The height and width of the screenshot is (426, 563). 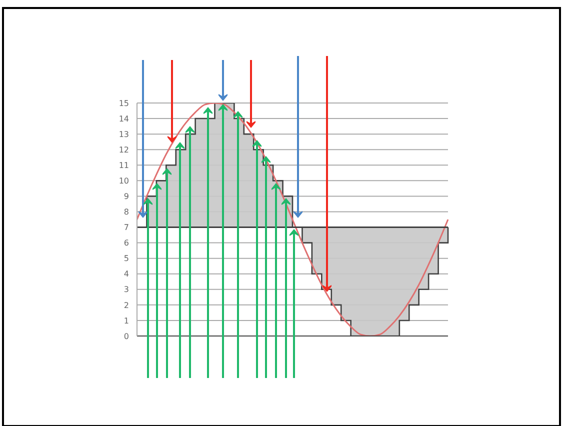 What do you see at coordinates (126, 321) in the screenshot?
I see `y-tick-label: 1` at bounding box center [126, 321].